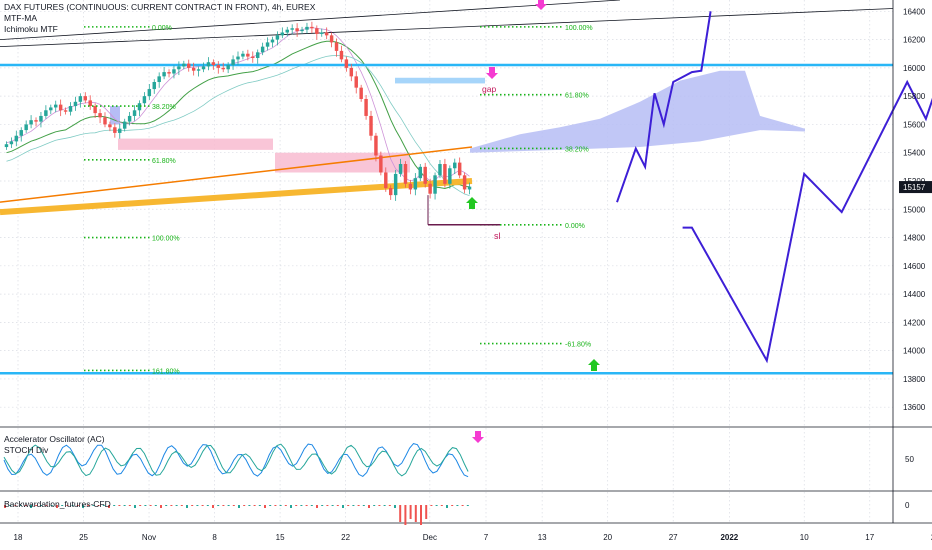  What do you see at coordinates (533, 221) in the screenshot?
I see `arrow-markers` at bounding box center [533, 221].